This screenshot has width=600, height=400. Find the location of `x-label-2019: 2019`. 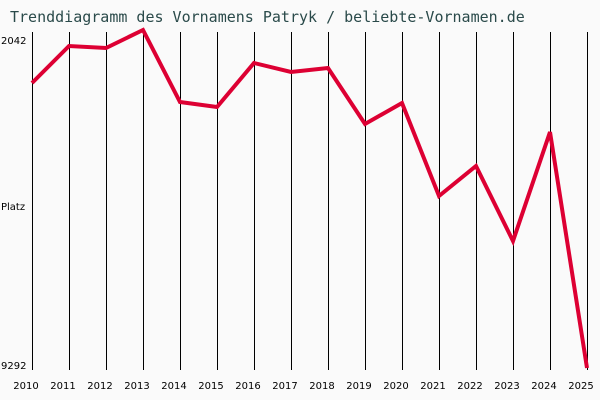

x-label-2019: 2019 is located at coordinates (359, 386).